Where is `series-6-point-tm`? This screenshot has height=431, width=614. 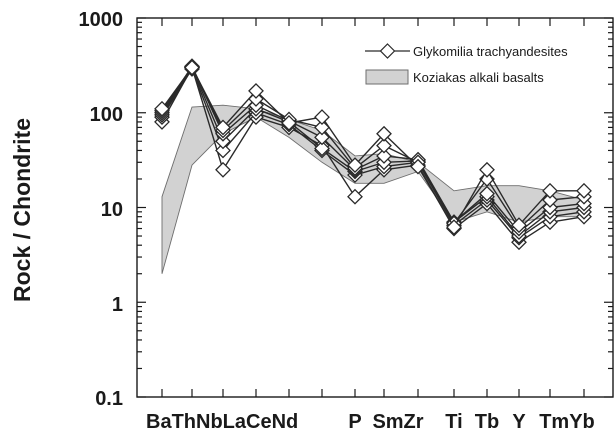
series-6-point-tm is located at coordinates (550, 190).